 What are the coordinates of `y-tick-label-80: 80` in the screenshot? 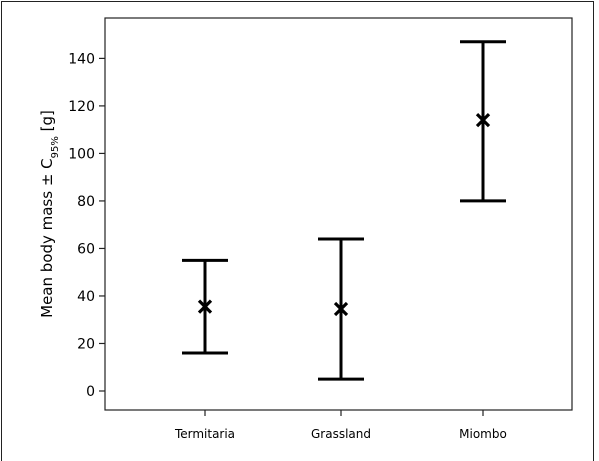 It's located at (86, 202).